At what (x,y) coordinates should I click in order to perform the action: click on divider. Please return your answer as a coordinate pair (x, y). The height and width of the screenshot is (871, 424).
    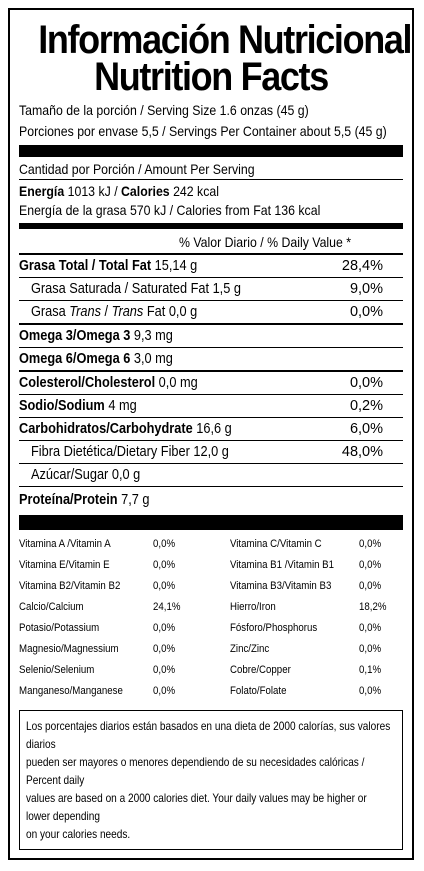
    Looking at the image, I should click on (211, 179).